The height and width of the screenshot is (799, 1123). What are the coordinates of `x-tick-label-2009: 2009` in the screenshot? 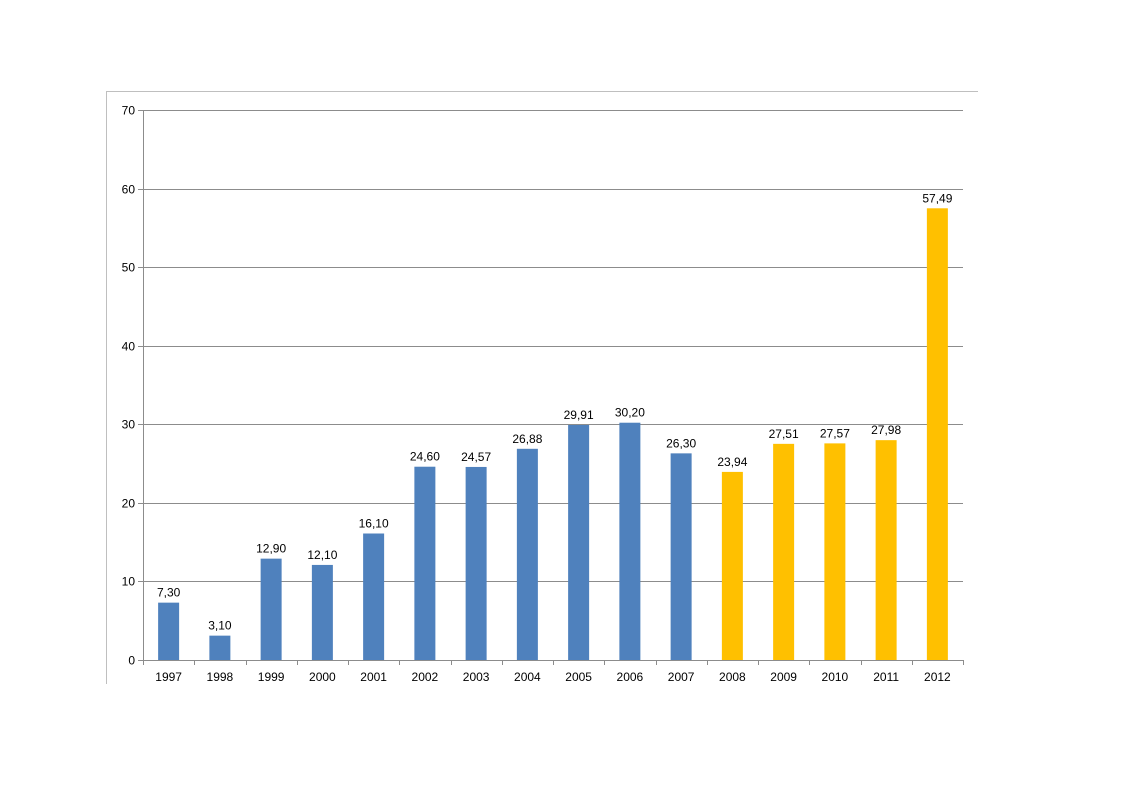 It's located at (783, 677).